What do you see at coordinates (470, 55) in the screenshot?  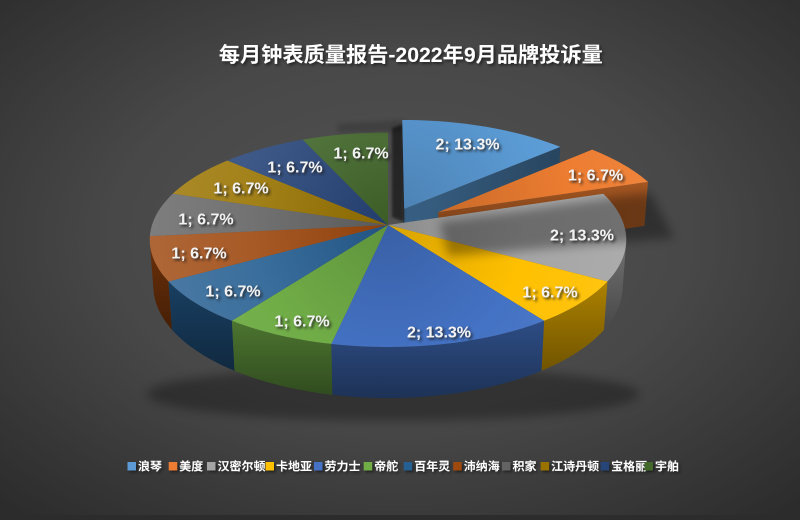 I see `svg-text: 9` at bounding box center [470, 55].